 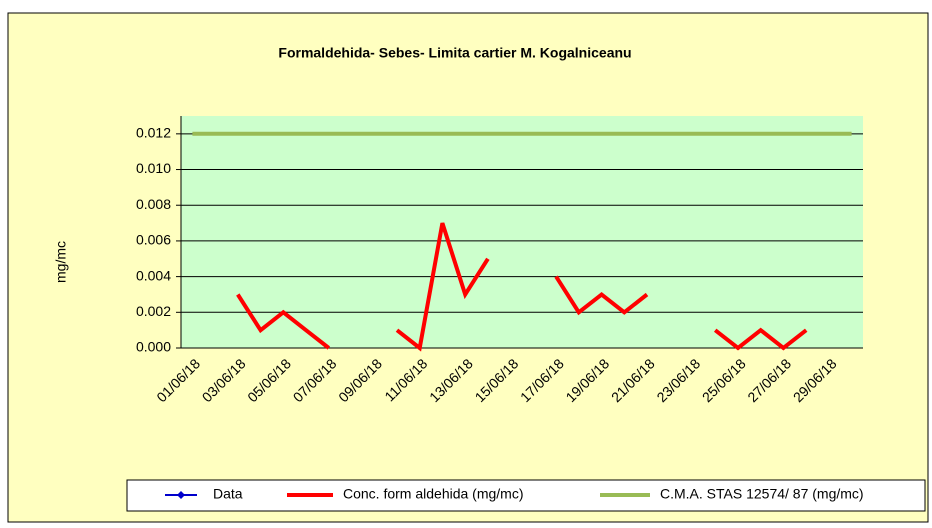 What do you see at coordinates (433, 494) in the screenshot?
I see `legend-label: Conc. form aldehida (mg/mc)` at bounding box center [433, 494].